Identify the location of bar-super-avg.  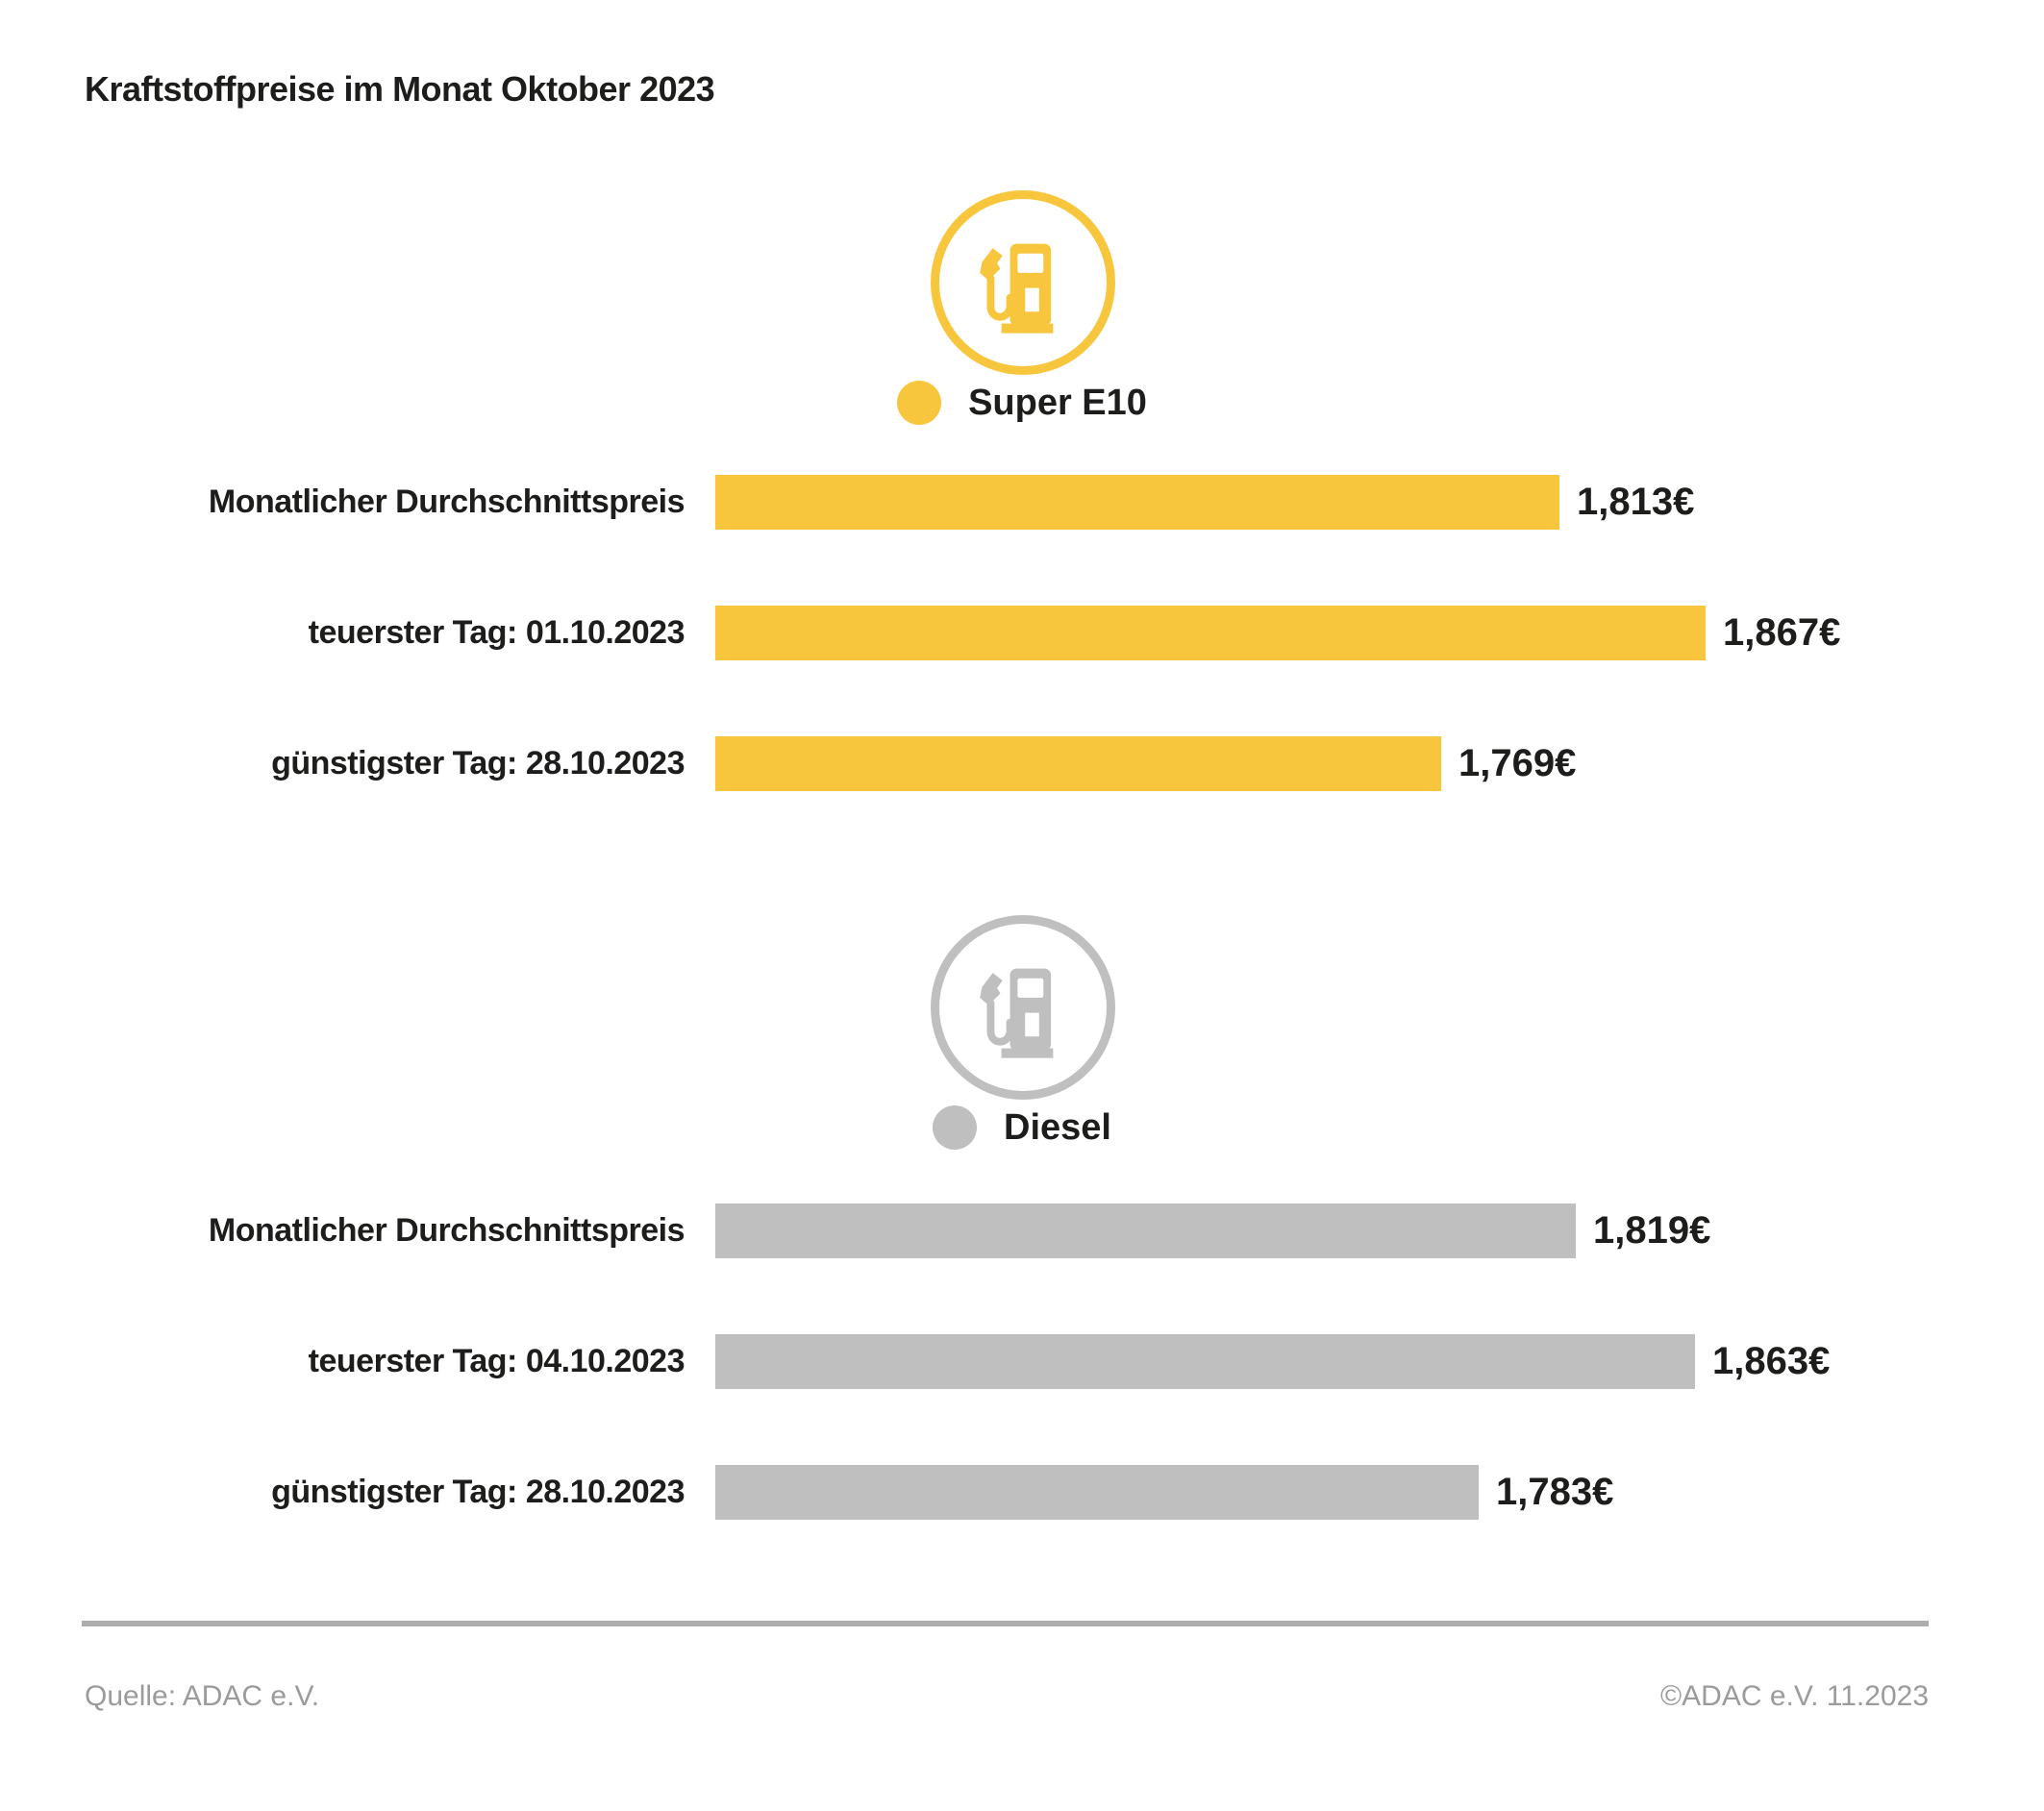
(1137, 502).